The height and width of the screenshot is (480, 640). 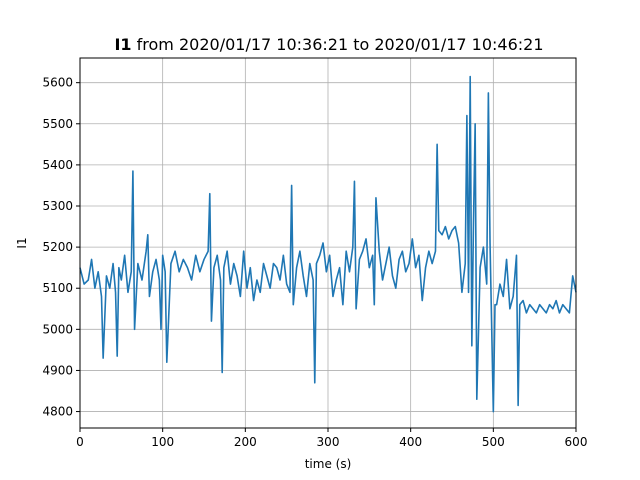 What do you see at coordinates (122, 44) in the screenshot?
I see `chart-title-bold: I1` at bounding box center [122, 44].